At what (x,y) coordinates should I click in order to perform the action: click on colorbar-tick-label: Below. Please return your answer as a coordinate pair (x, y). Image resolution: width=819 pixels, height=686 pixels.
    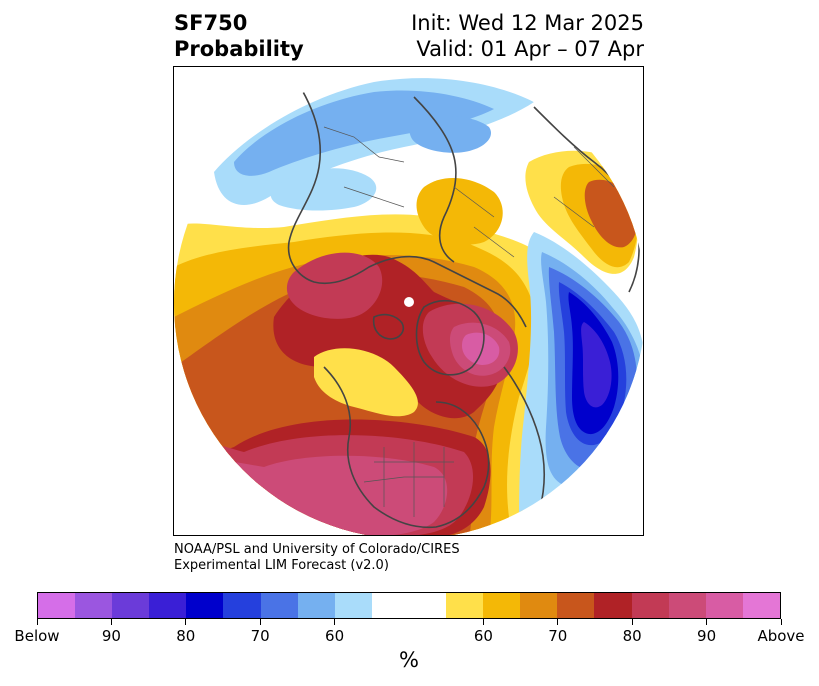
    Looking at the image, I should click on (37, 636).